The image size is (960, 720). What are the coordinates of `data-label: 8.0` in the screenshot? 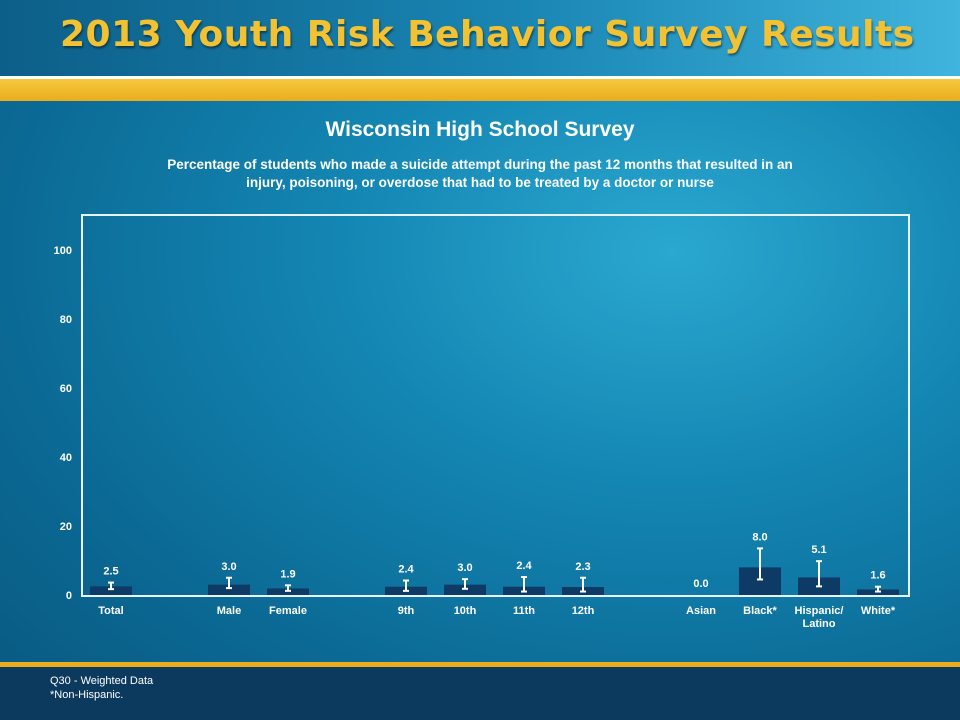 It's located at (759, 537).